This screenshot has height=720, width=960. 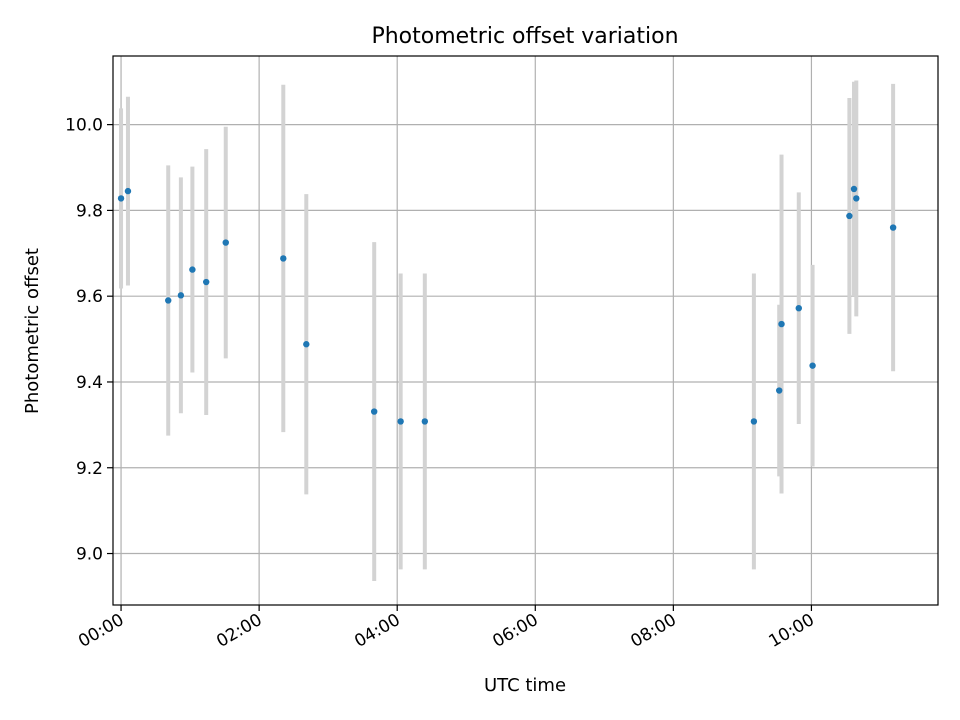 I want to click on x-axis-label: UTC time, so click(x=525, y=685).